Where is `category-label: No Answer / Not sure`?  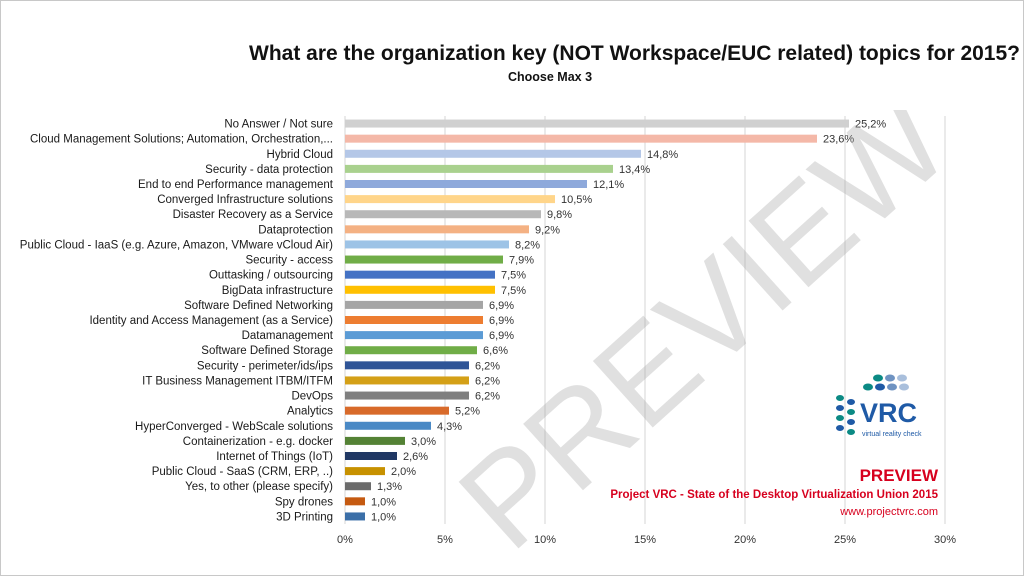
category-label: No Answer / Not sure is located at coordinates (278, 125).